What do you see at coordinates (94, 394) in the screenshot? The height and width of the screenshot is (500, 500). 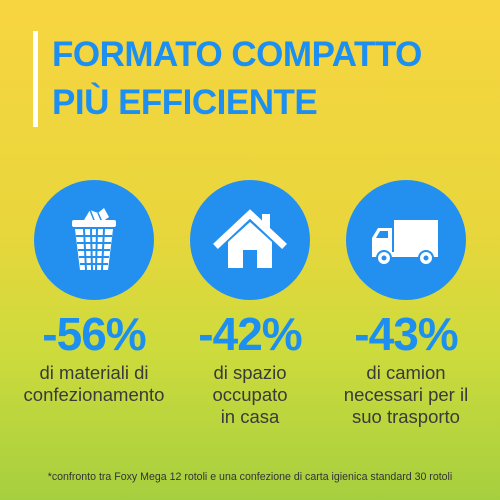 I see `stat-packaging-line-2: confezionamento` at bounding box center [94, 394].